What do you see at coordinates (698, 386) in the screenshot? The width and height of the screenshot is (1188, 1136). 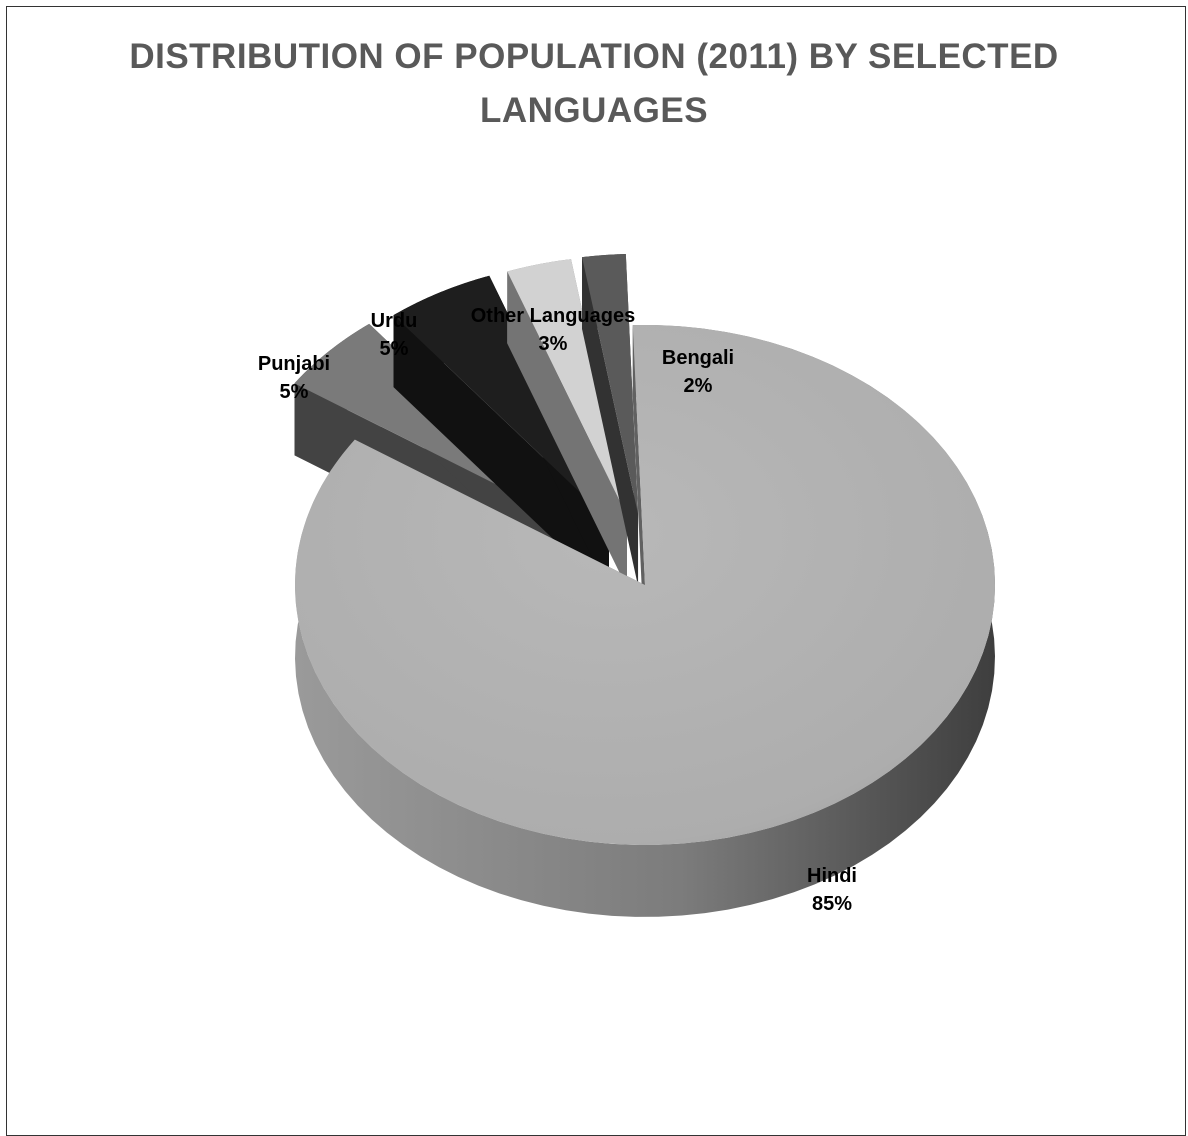 I see `data-label-bengali-value: 2%` at bounding box center [698, 386].